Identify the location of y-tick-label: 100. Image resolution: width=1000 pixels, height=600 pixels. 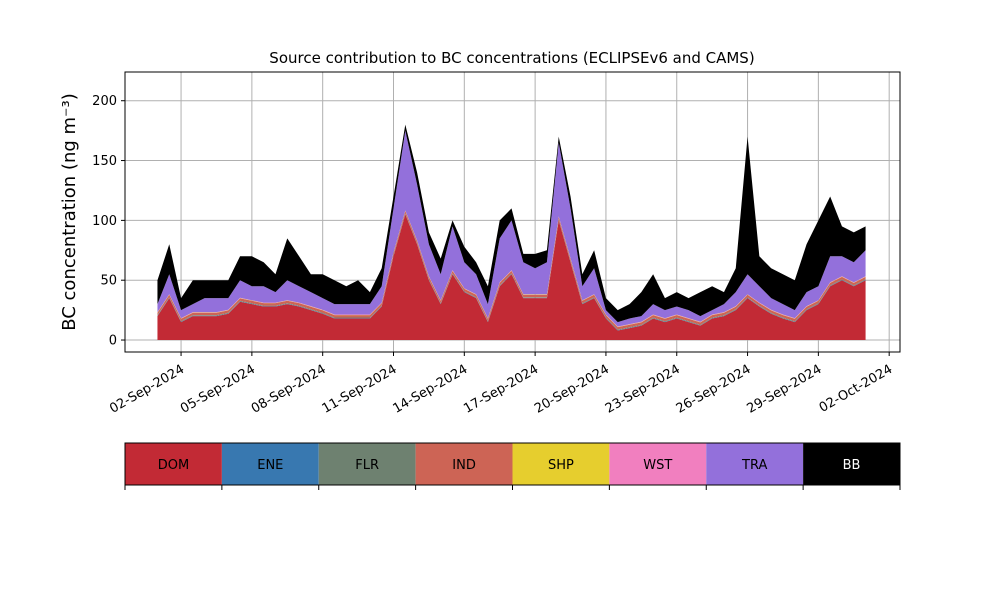
(104, 221).